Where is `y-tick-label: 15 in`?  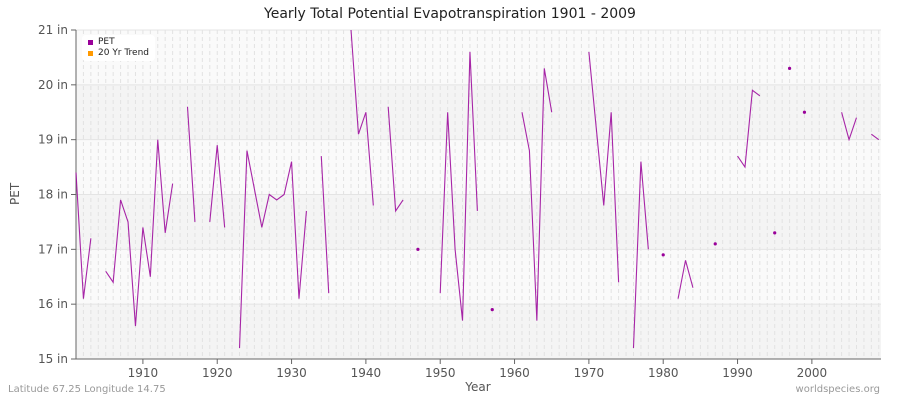 y-tick-label: 15 in is located at coordinates (53, 359).